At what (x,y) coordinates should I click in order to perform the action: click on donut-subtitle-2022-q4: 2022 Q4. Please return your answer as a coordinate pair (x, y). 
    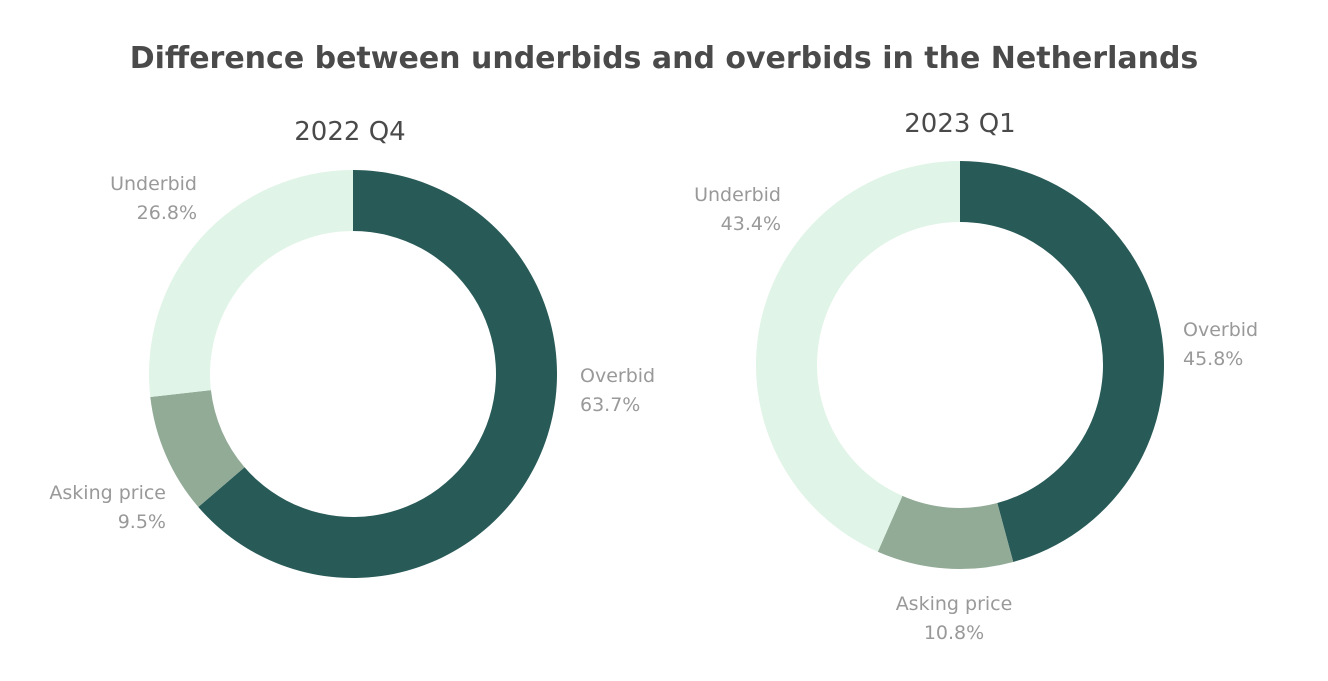
    Looking at the image, I should click on (349, 132).